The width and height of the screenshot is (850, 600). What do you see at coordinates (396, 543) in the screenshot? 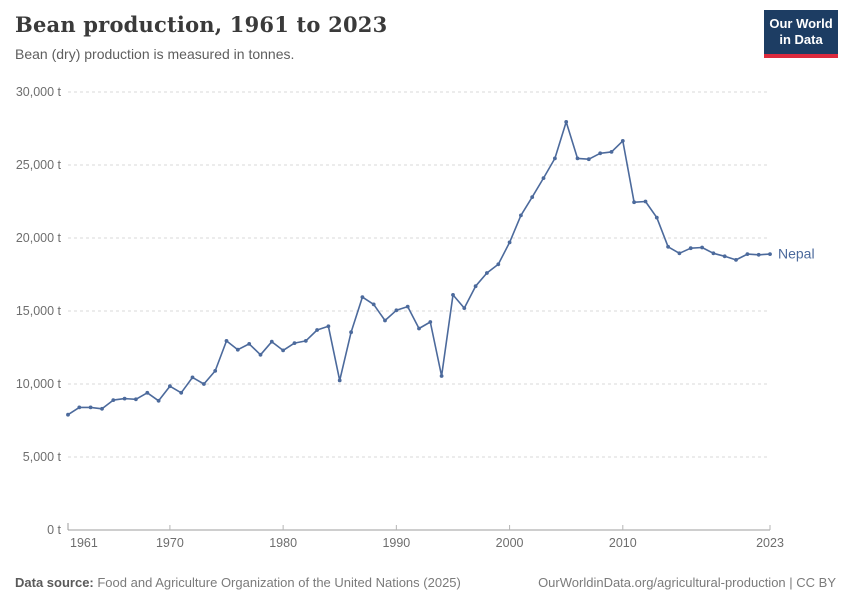
I see `x-tick-label: 1990` at bounding box center [396, 543].